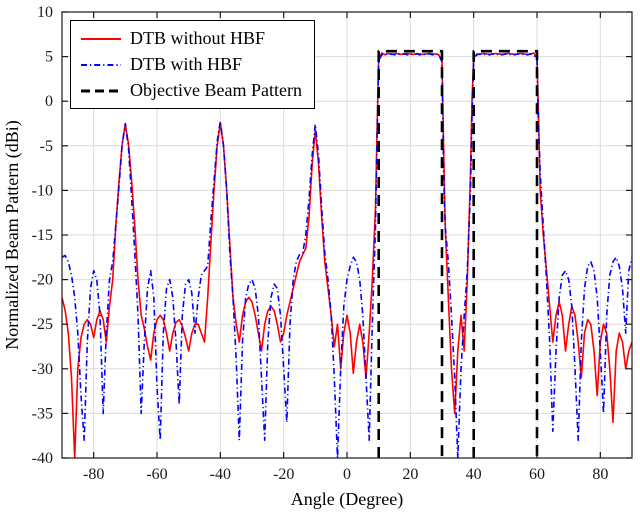 This screenshot has width=640, height=518. I want to click on x-tick-label: 20, so click(410, 474).